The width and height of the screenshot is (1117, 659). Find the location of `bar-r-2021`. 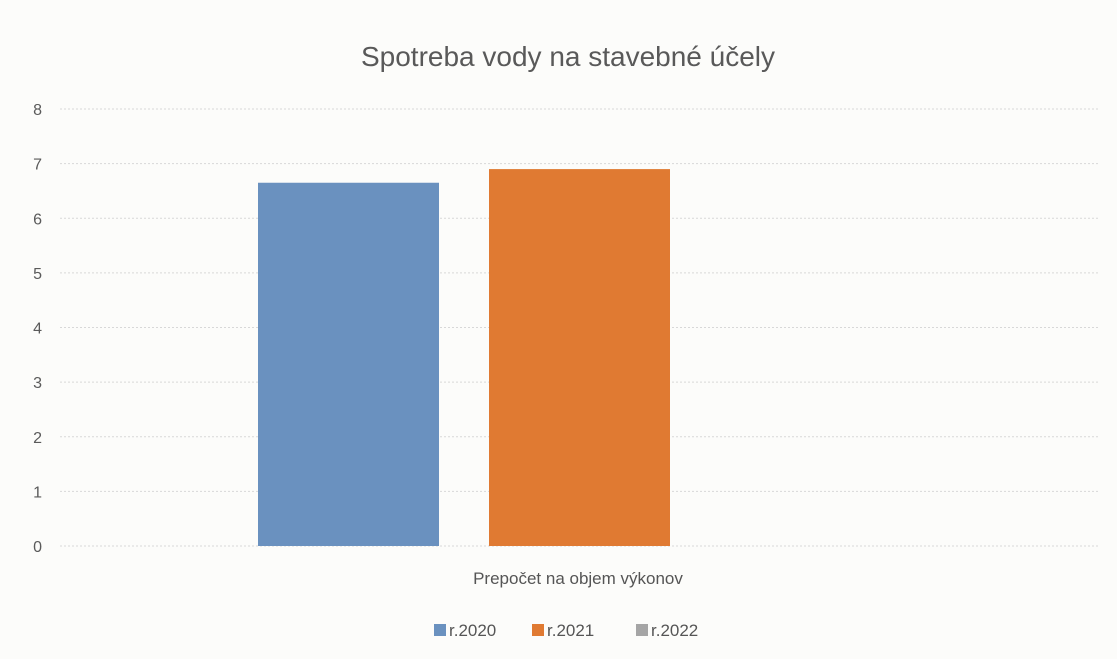

bar-r-2021 is located at coordinates (579, 357).